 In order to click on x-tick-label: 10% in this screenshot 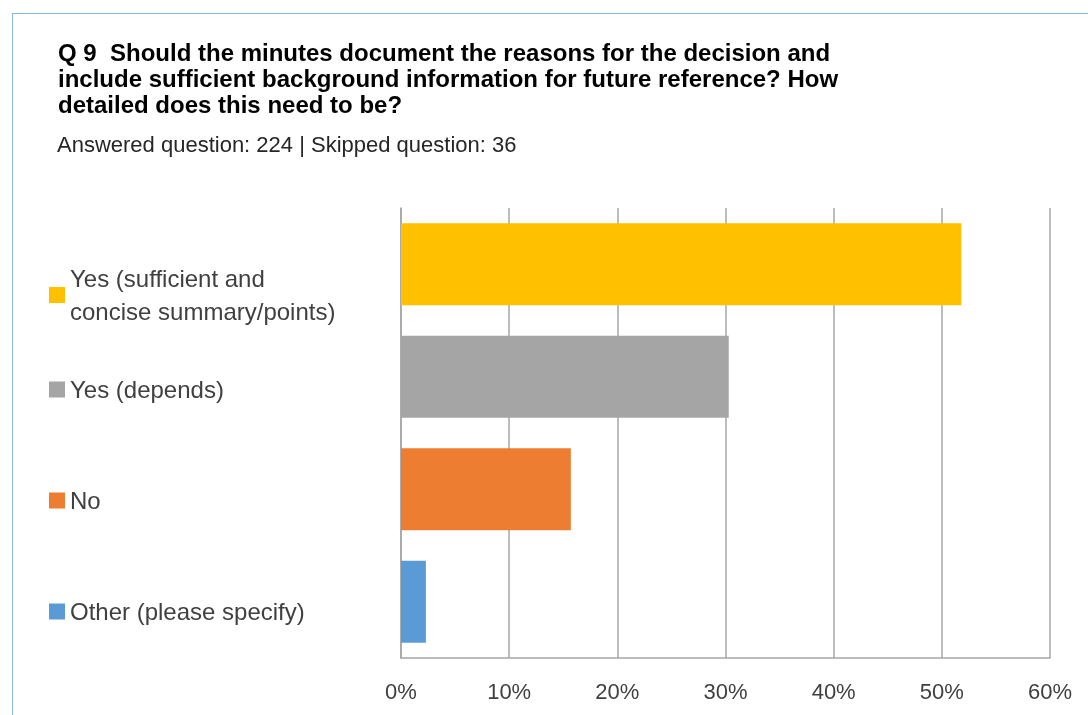, I will do `click(509, 691)`.